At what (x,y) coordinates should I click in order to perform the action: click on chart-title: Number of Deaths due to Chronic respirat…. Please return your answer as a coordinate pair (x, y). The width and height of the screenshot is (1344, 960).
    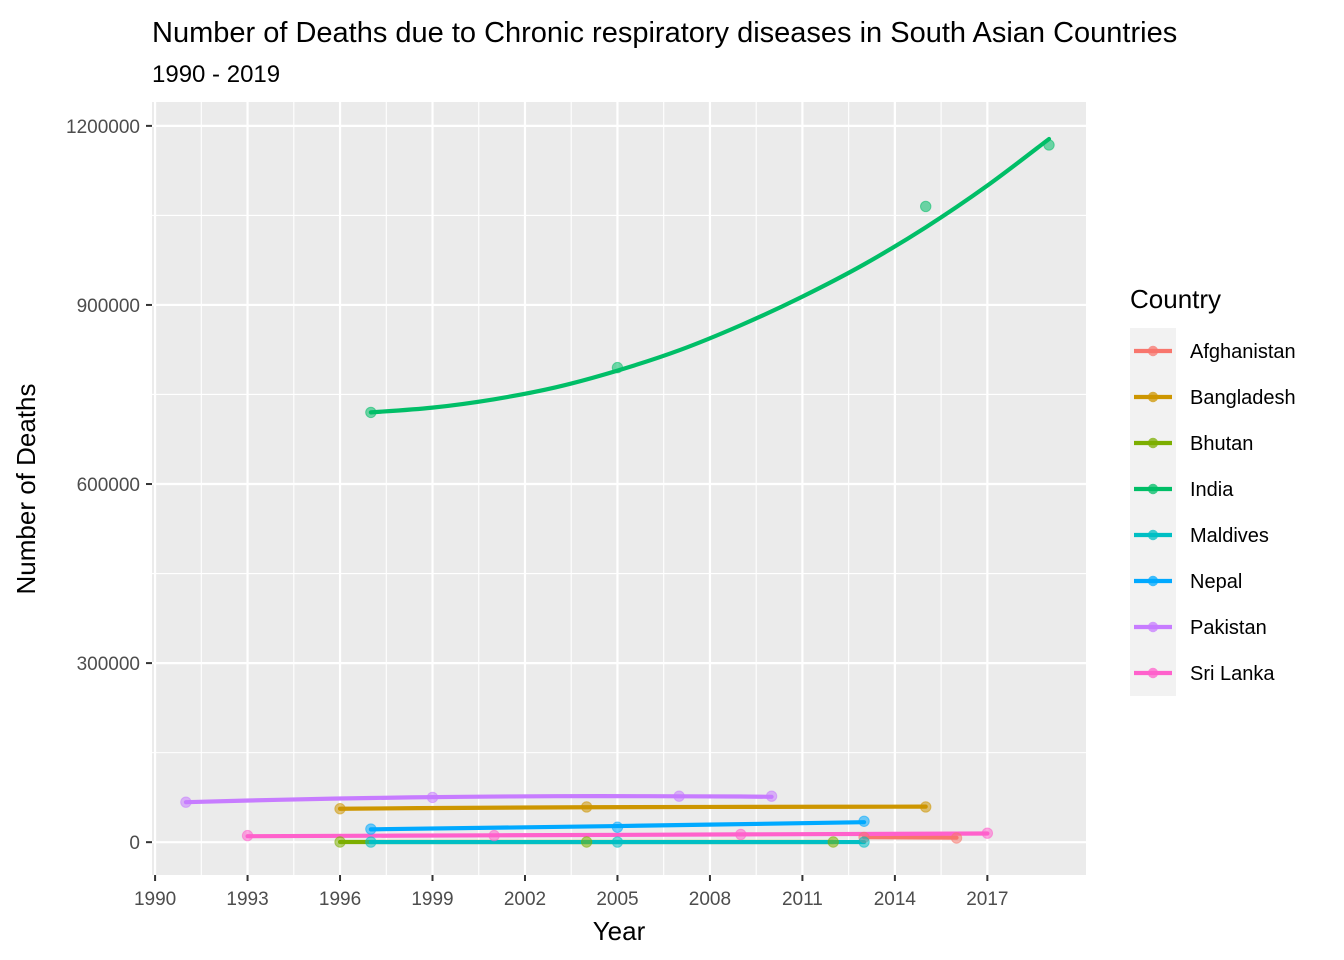
    Looking at the image, I should click on (664, 33).